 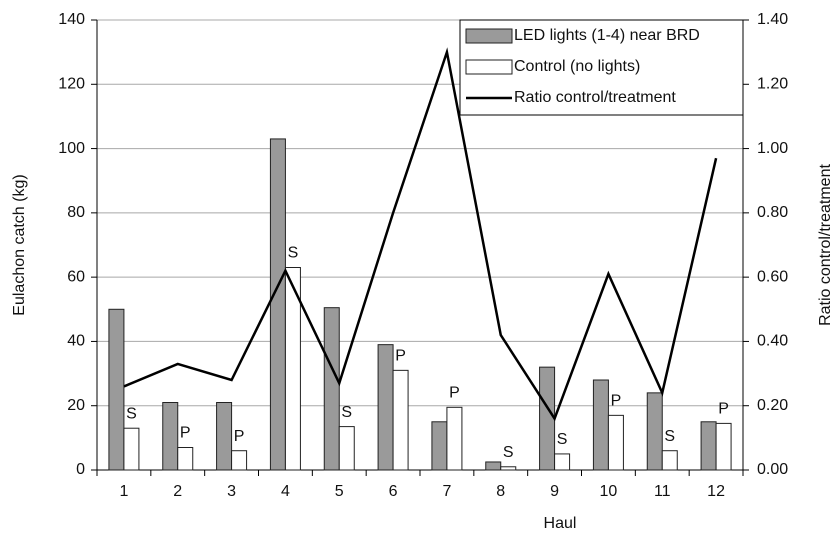 I want to click on y-tick-label: 20, so click(x=76, y=405).